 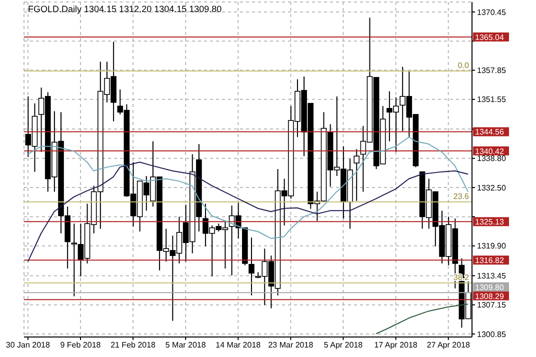 What do you see at coordinates (28, 345) in the screenshot?
I see `x-tick-label: 30 Jan 2018` at bounding box center [28, 345].